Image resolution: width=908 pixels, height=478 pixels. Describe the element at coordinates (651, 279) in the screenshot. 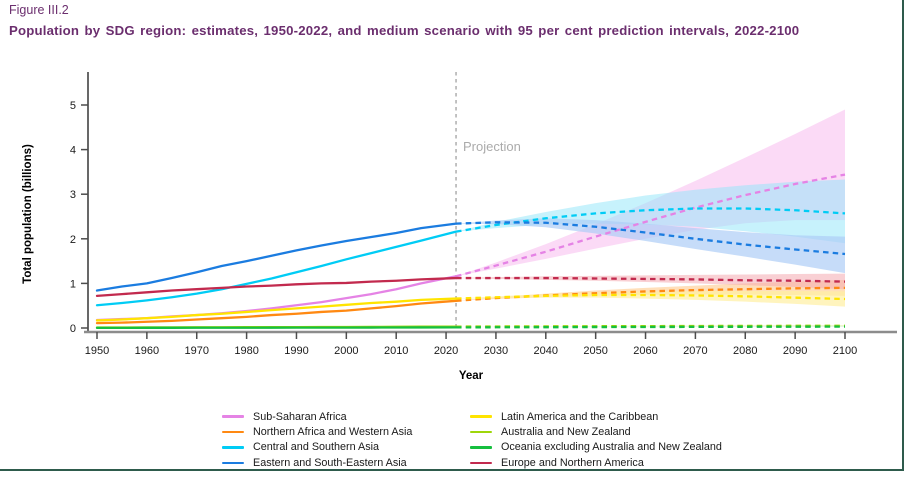

I see `projection-line-europe-and-northern-america` at that location.